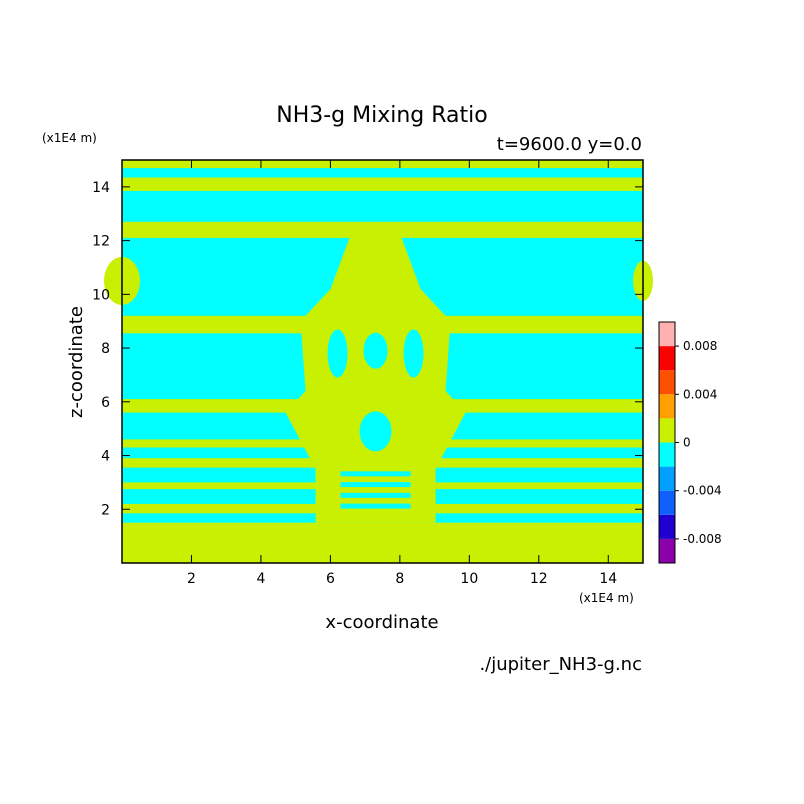 The height and width of the screenshot is (804, 804). I want to click on colorbar-label: -0.004, so click(702, 491).